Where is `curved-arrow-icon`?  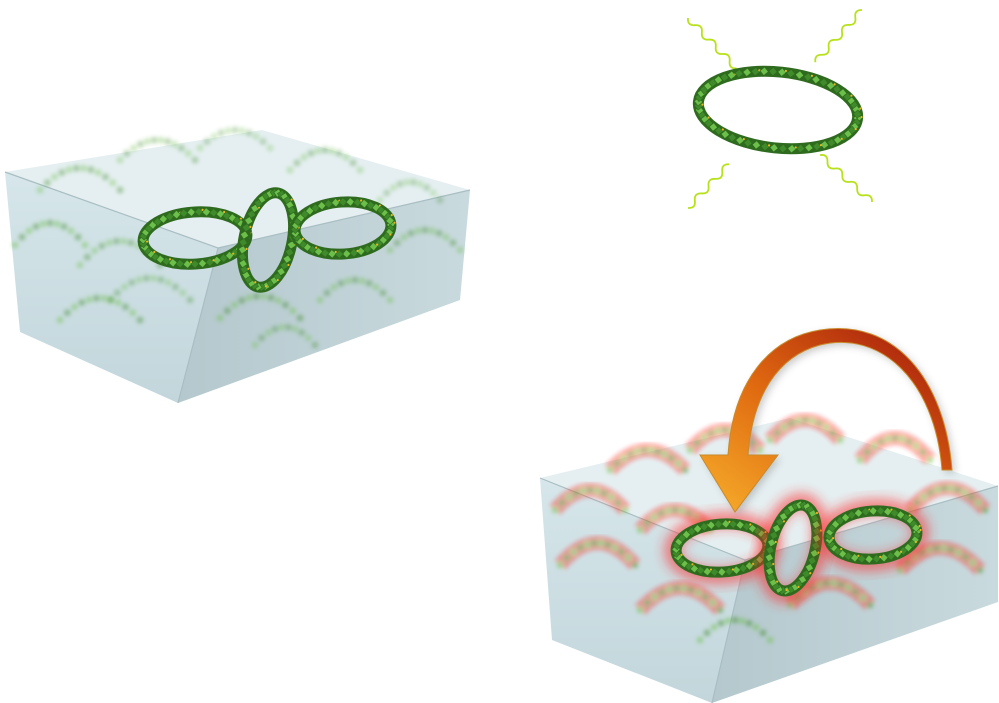 curved-arrow-icon is located at coordinates (827, 421).